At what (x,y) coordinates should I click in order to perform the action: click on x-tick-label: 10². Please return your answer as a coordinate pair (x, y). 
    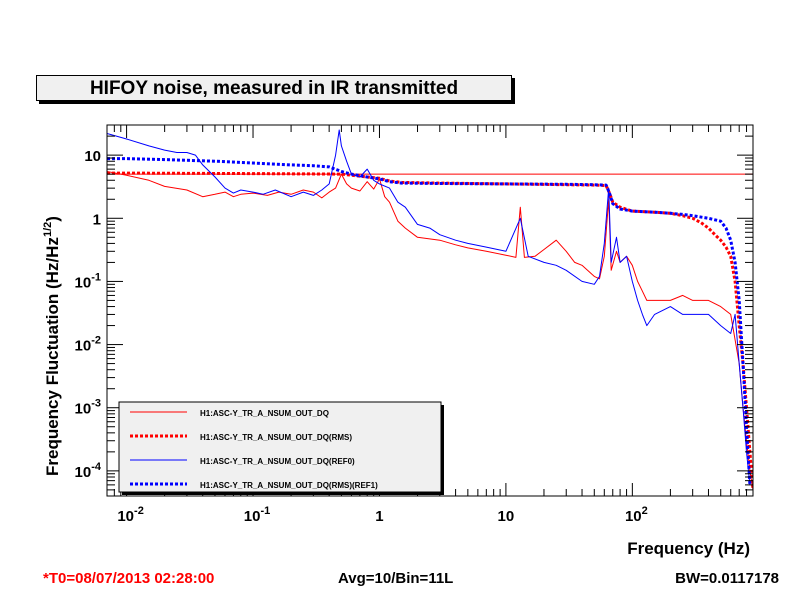
    Looking at the image, I should click on (636, 515).